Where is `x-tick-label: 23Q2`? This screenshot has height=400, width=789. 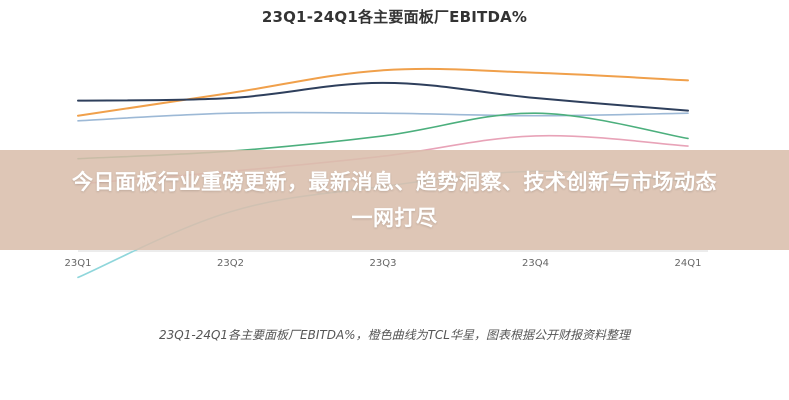
x-tick-label: 23Q2 is located at coordinates (230, 263).